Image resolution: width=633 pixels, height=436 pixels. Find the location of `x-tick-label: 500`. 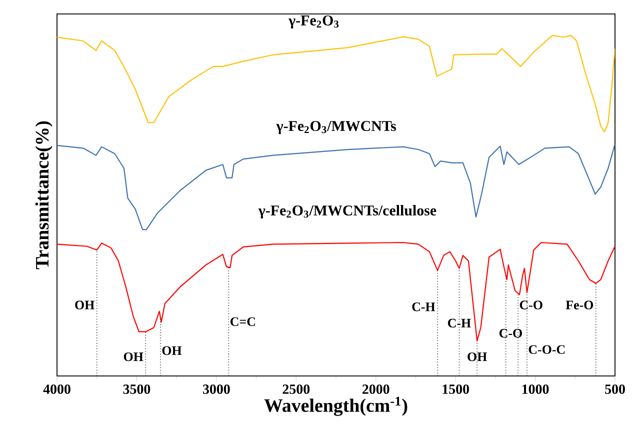

x-tick-label: 500 is located at coordinates (615, 389).